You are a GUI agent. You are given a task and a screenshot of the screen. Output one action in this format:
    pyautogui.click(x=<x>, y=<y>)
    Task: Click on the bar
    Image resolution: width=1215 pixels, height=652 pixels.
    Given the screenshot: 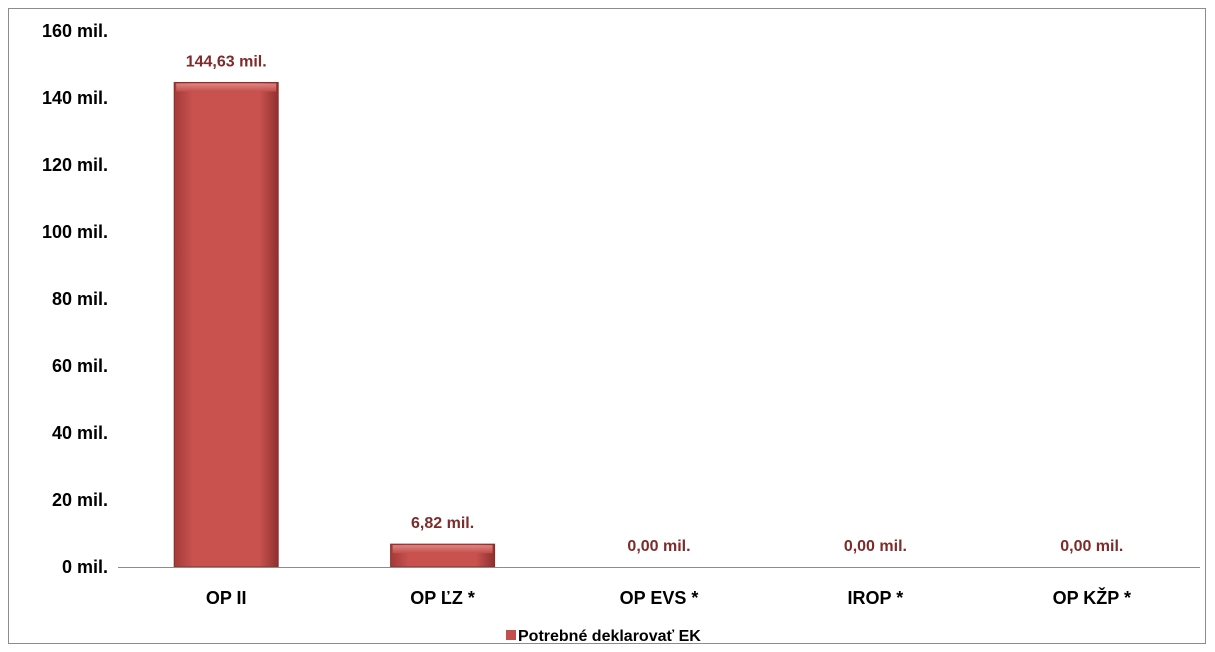 What is the action you would take?
    pyautogui.click(x=226, y=324)
    